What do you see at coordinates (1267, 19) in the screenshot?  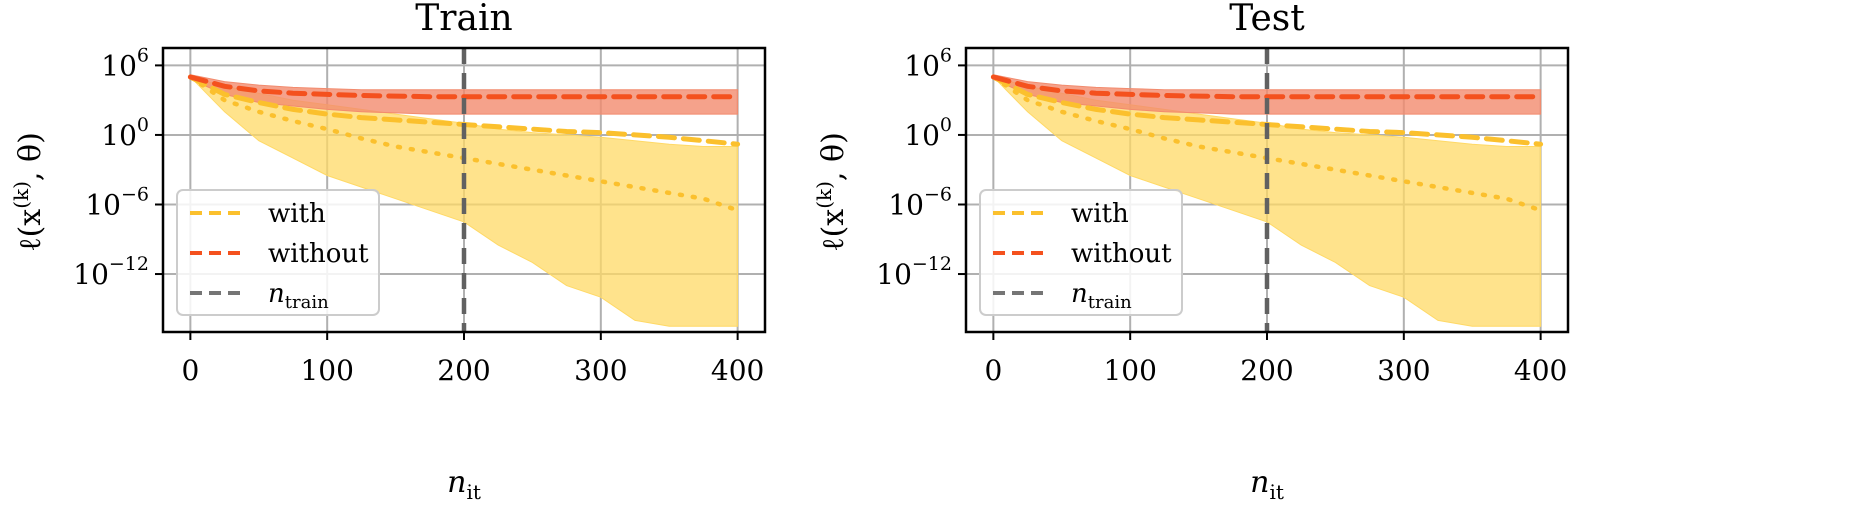 I see `chart-title: Test` at bounding box center [1267, 19].